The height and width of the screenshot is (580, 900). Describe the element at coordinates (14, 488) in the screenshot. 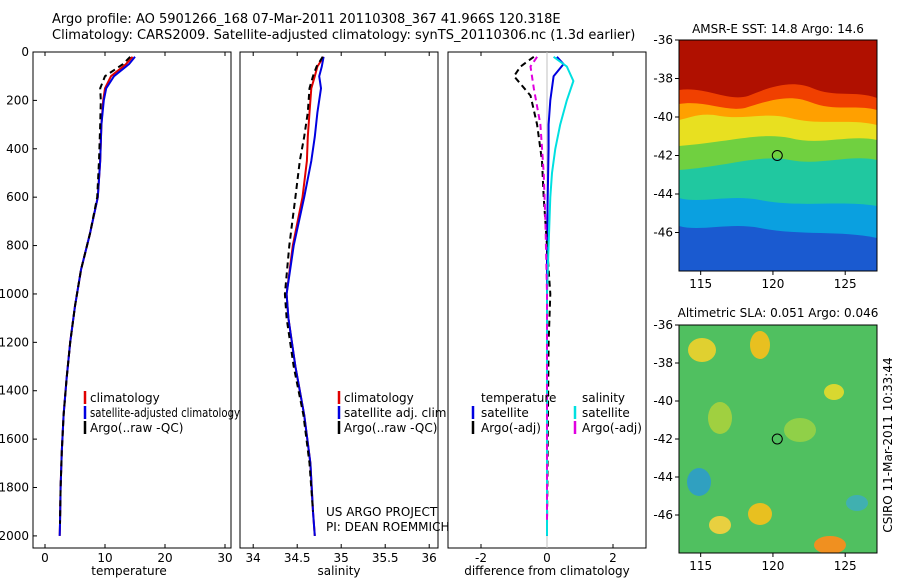

I see `y-tick-label: 1800` at that location.